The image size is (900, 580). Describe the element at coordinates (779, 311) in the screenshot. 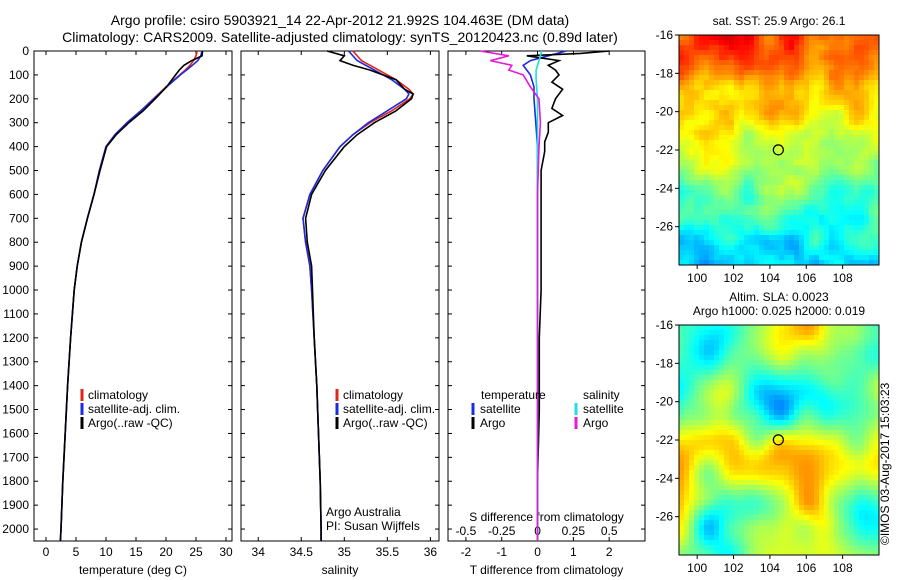

I see `sla-map-title-line2: Argo h1000: 0.025 h2000: 0.019` at that location.